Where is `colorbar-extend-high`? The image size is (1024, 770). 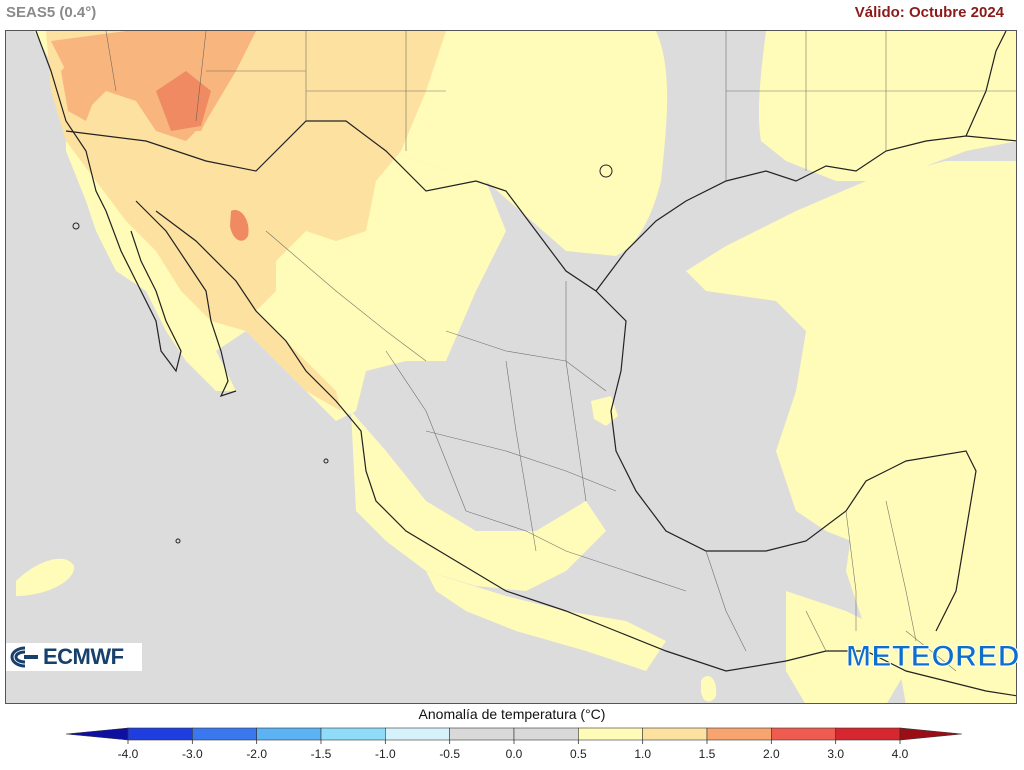 colorbar-extend-high is located at coordinates (931, 734).